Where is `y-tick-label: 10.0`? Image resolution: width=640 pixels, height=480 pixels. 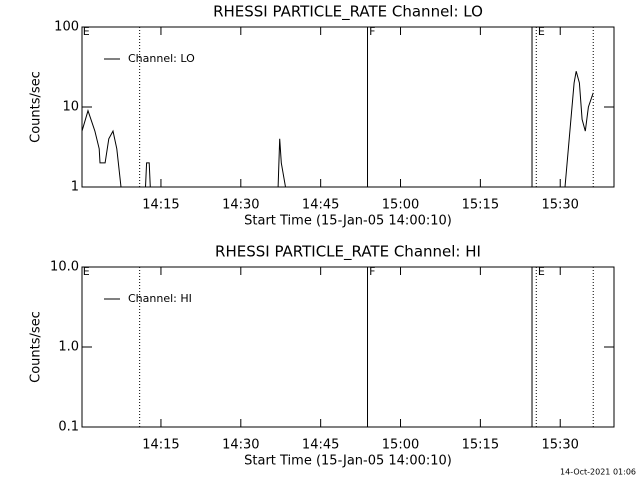
y-tick-label: 10.0 is located at coordinates (64, 267).